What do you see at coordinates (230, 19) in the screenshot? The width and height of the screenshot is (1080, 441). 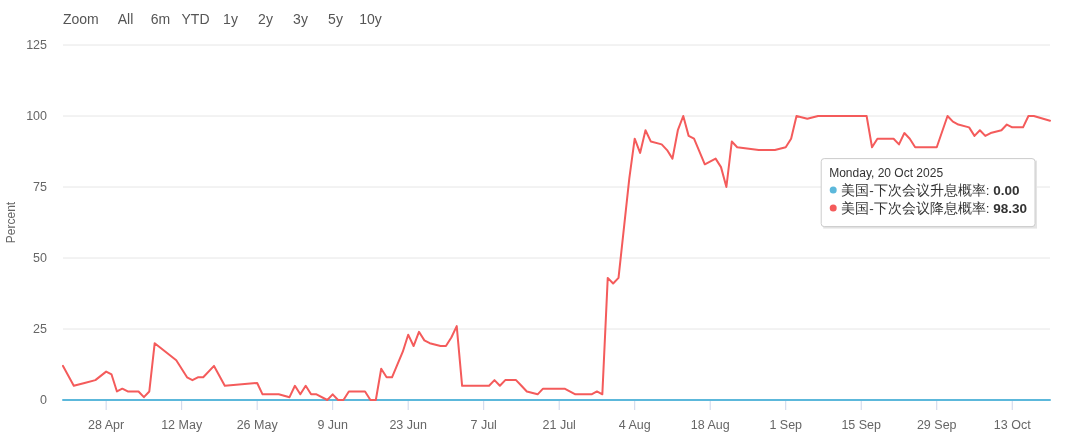 I see `text: 1y` at bounding box center [230, 19].